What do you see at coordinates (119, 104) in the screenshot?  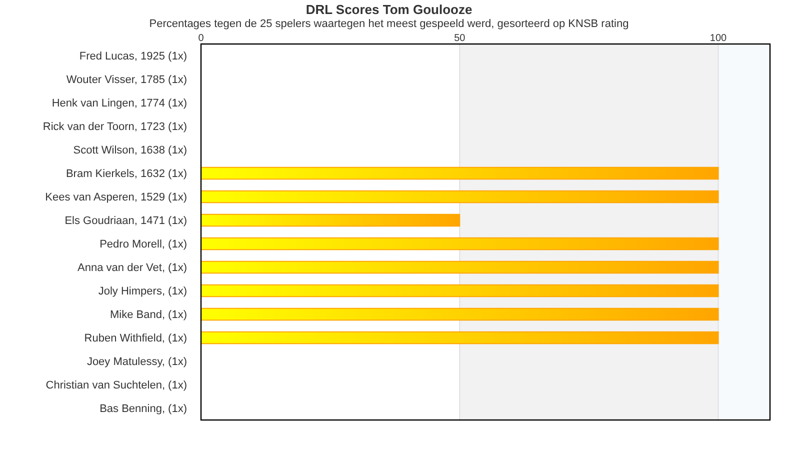 I see `y-tick-label: Henk van Lingen, 1774 (1x)` at bounding box center [119, 104].